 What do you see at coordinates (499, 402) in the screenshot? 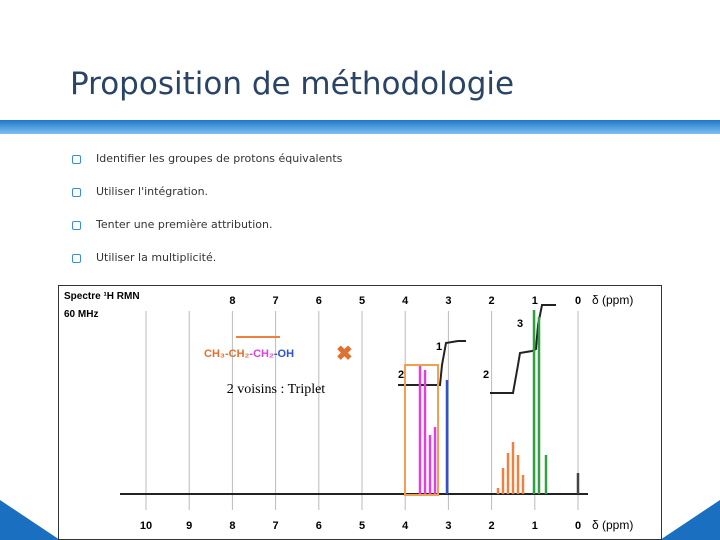
I see `peaks` at bounding box center [499, 402].